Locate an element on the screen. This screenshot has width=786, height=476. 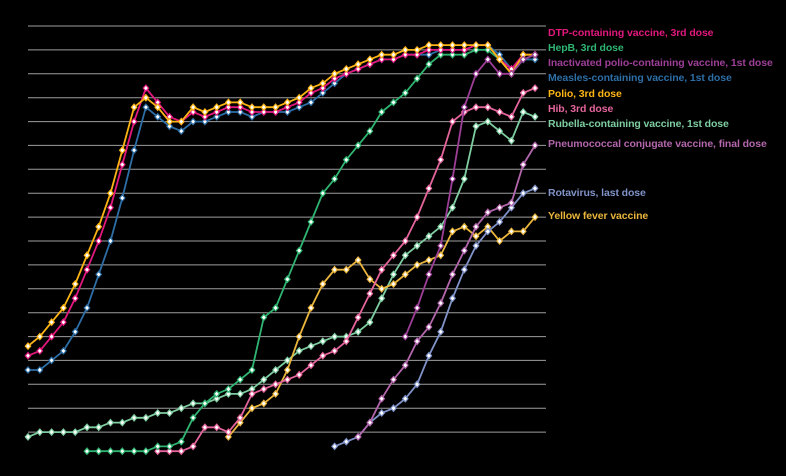
series-markers-pcv is located at coordinates (446, 291).